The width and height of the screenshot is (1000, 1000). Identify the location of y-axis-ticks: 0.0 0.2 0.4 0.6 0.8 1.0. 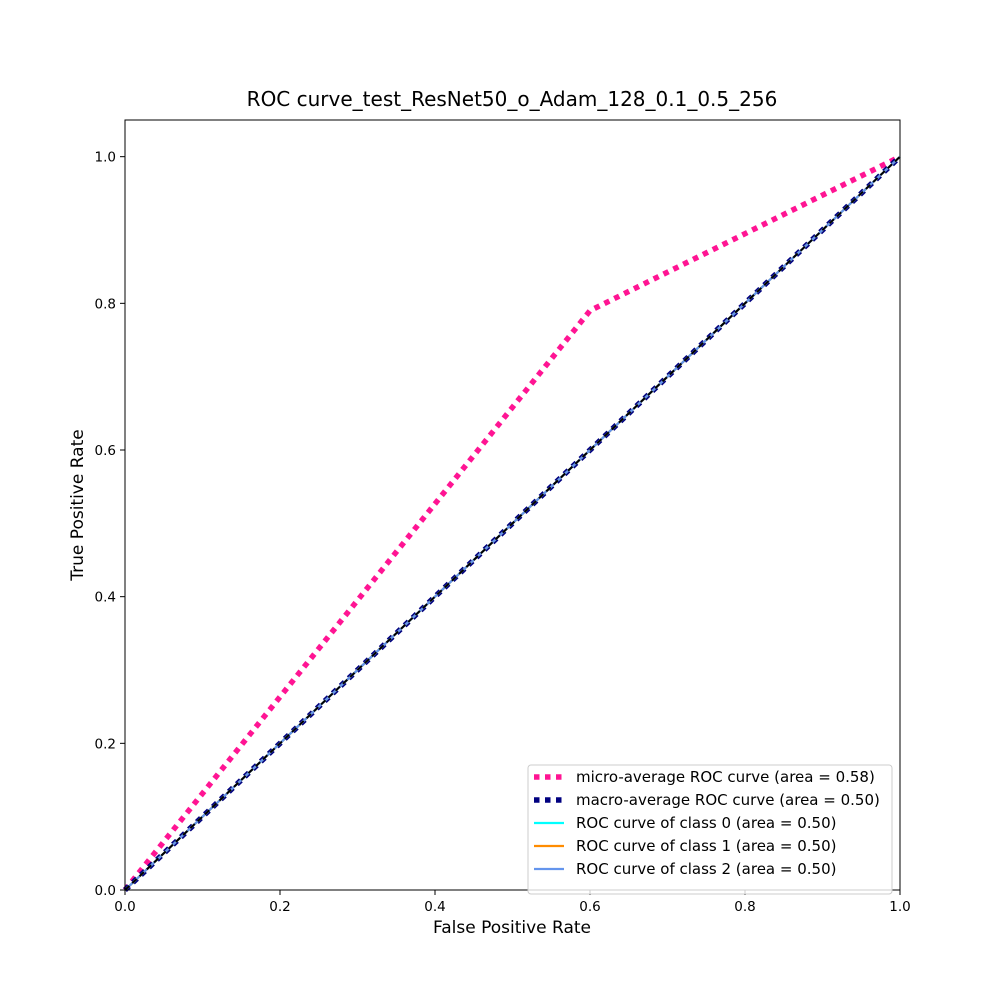
(110, 524).